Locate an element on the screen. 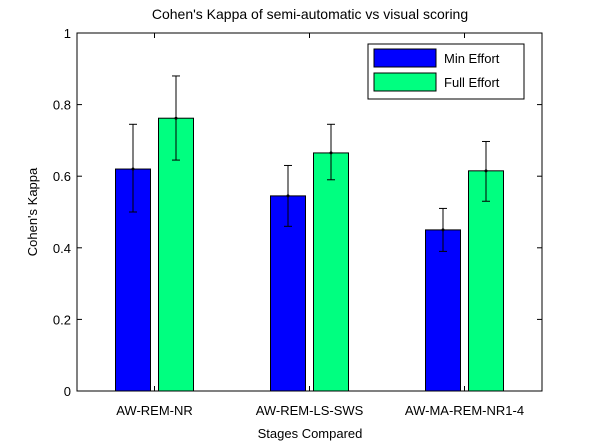  y-tick-label: 0.8 is located at coordinates (62, 105).